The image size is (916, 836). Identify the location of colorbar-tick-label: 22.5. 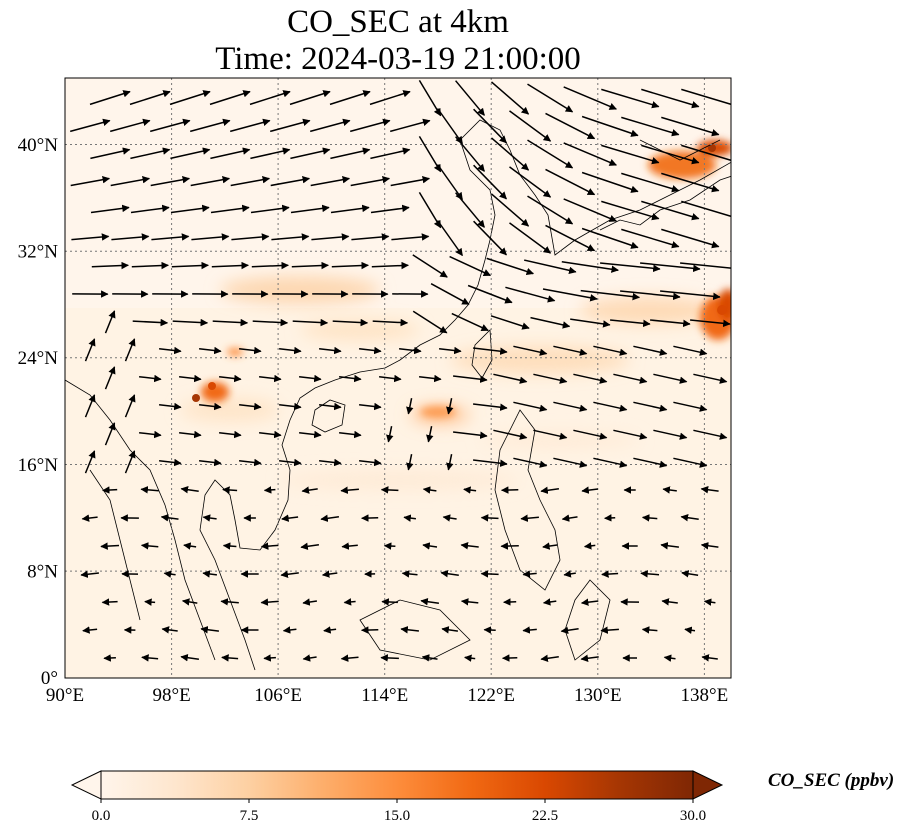
(545, 816).